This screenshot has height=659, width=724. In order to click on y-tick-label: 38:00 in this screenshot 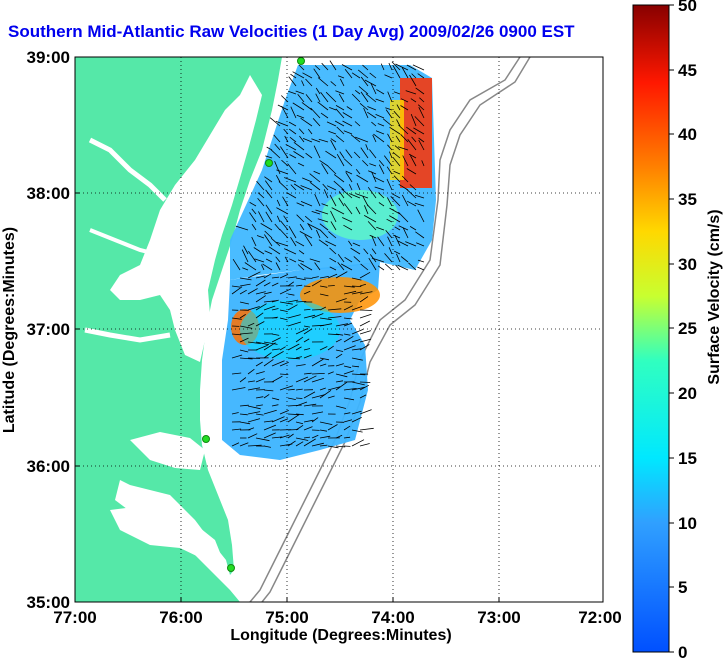, I will do `click(48, 193)`.